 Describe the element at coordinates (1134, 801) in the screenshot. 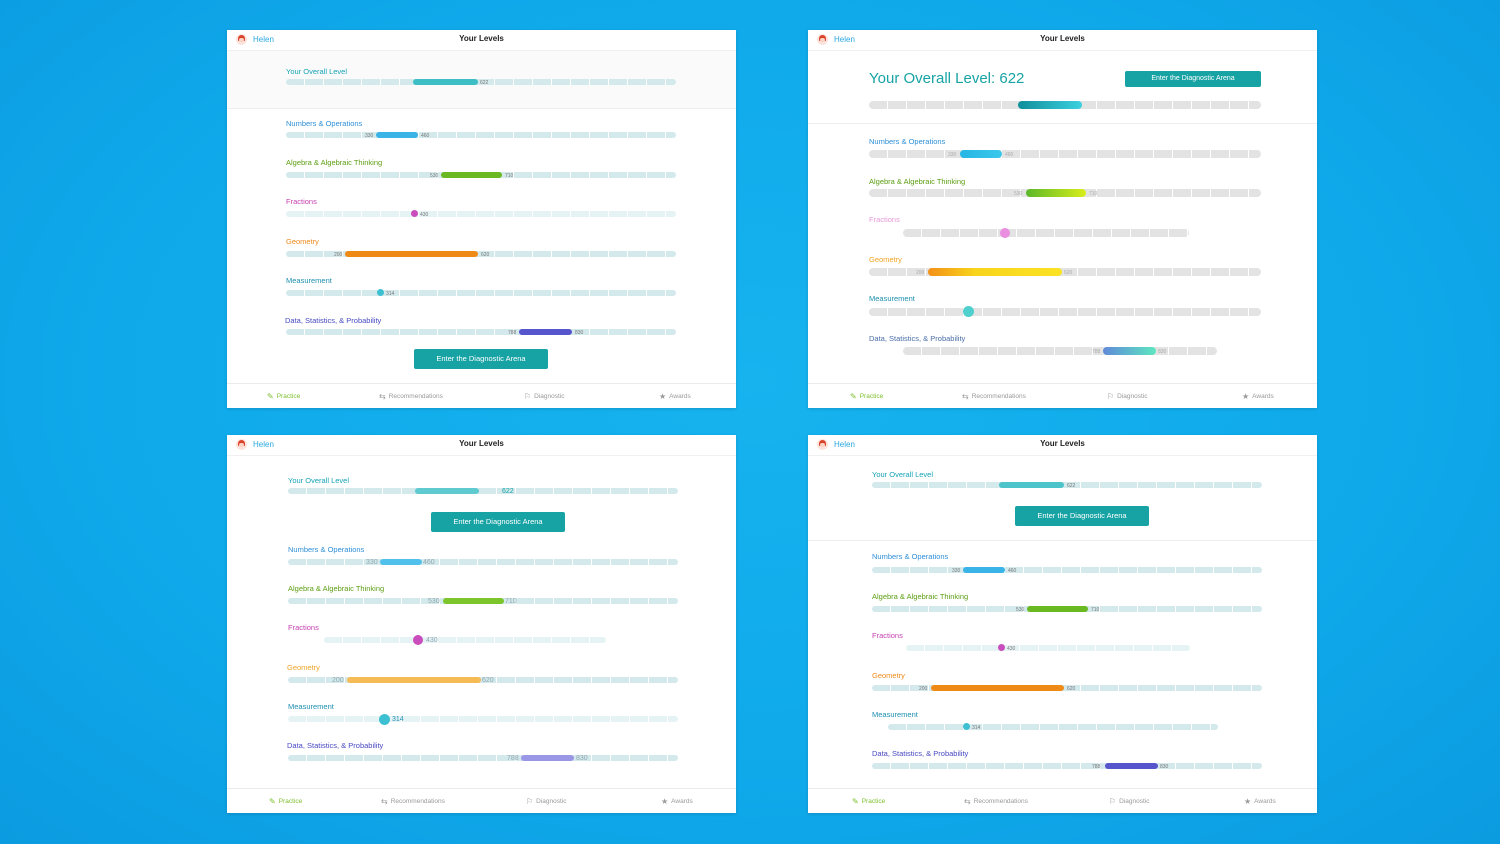

I see `nav-diagnostic-label: Diagnostic` at that location.